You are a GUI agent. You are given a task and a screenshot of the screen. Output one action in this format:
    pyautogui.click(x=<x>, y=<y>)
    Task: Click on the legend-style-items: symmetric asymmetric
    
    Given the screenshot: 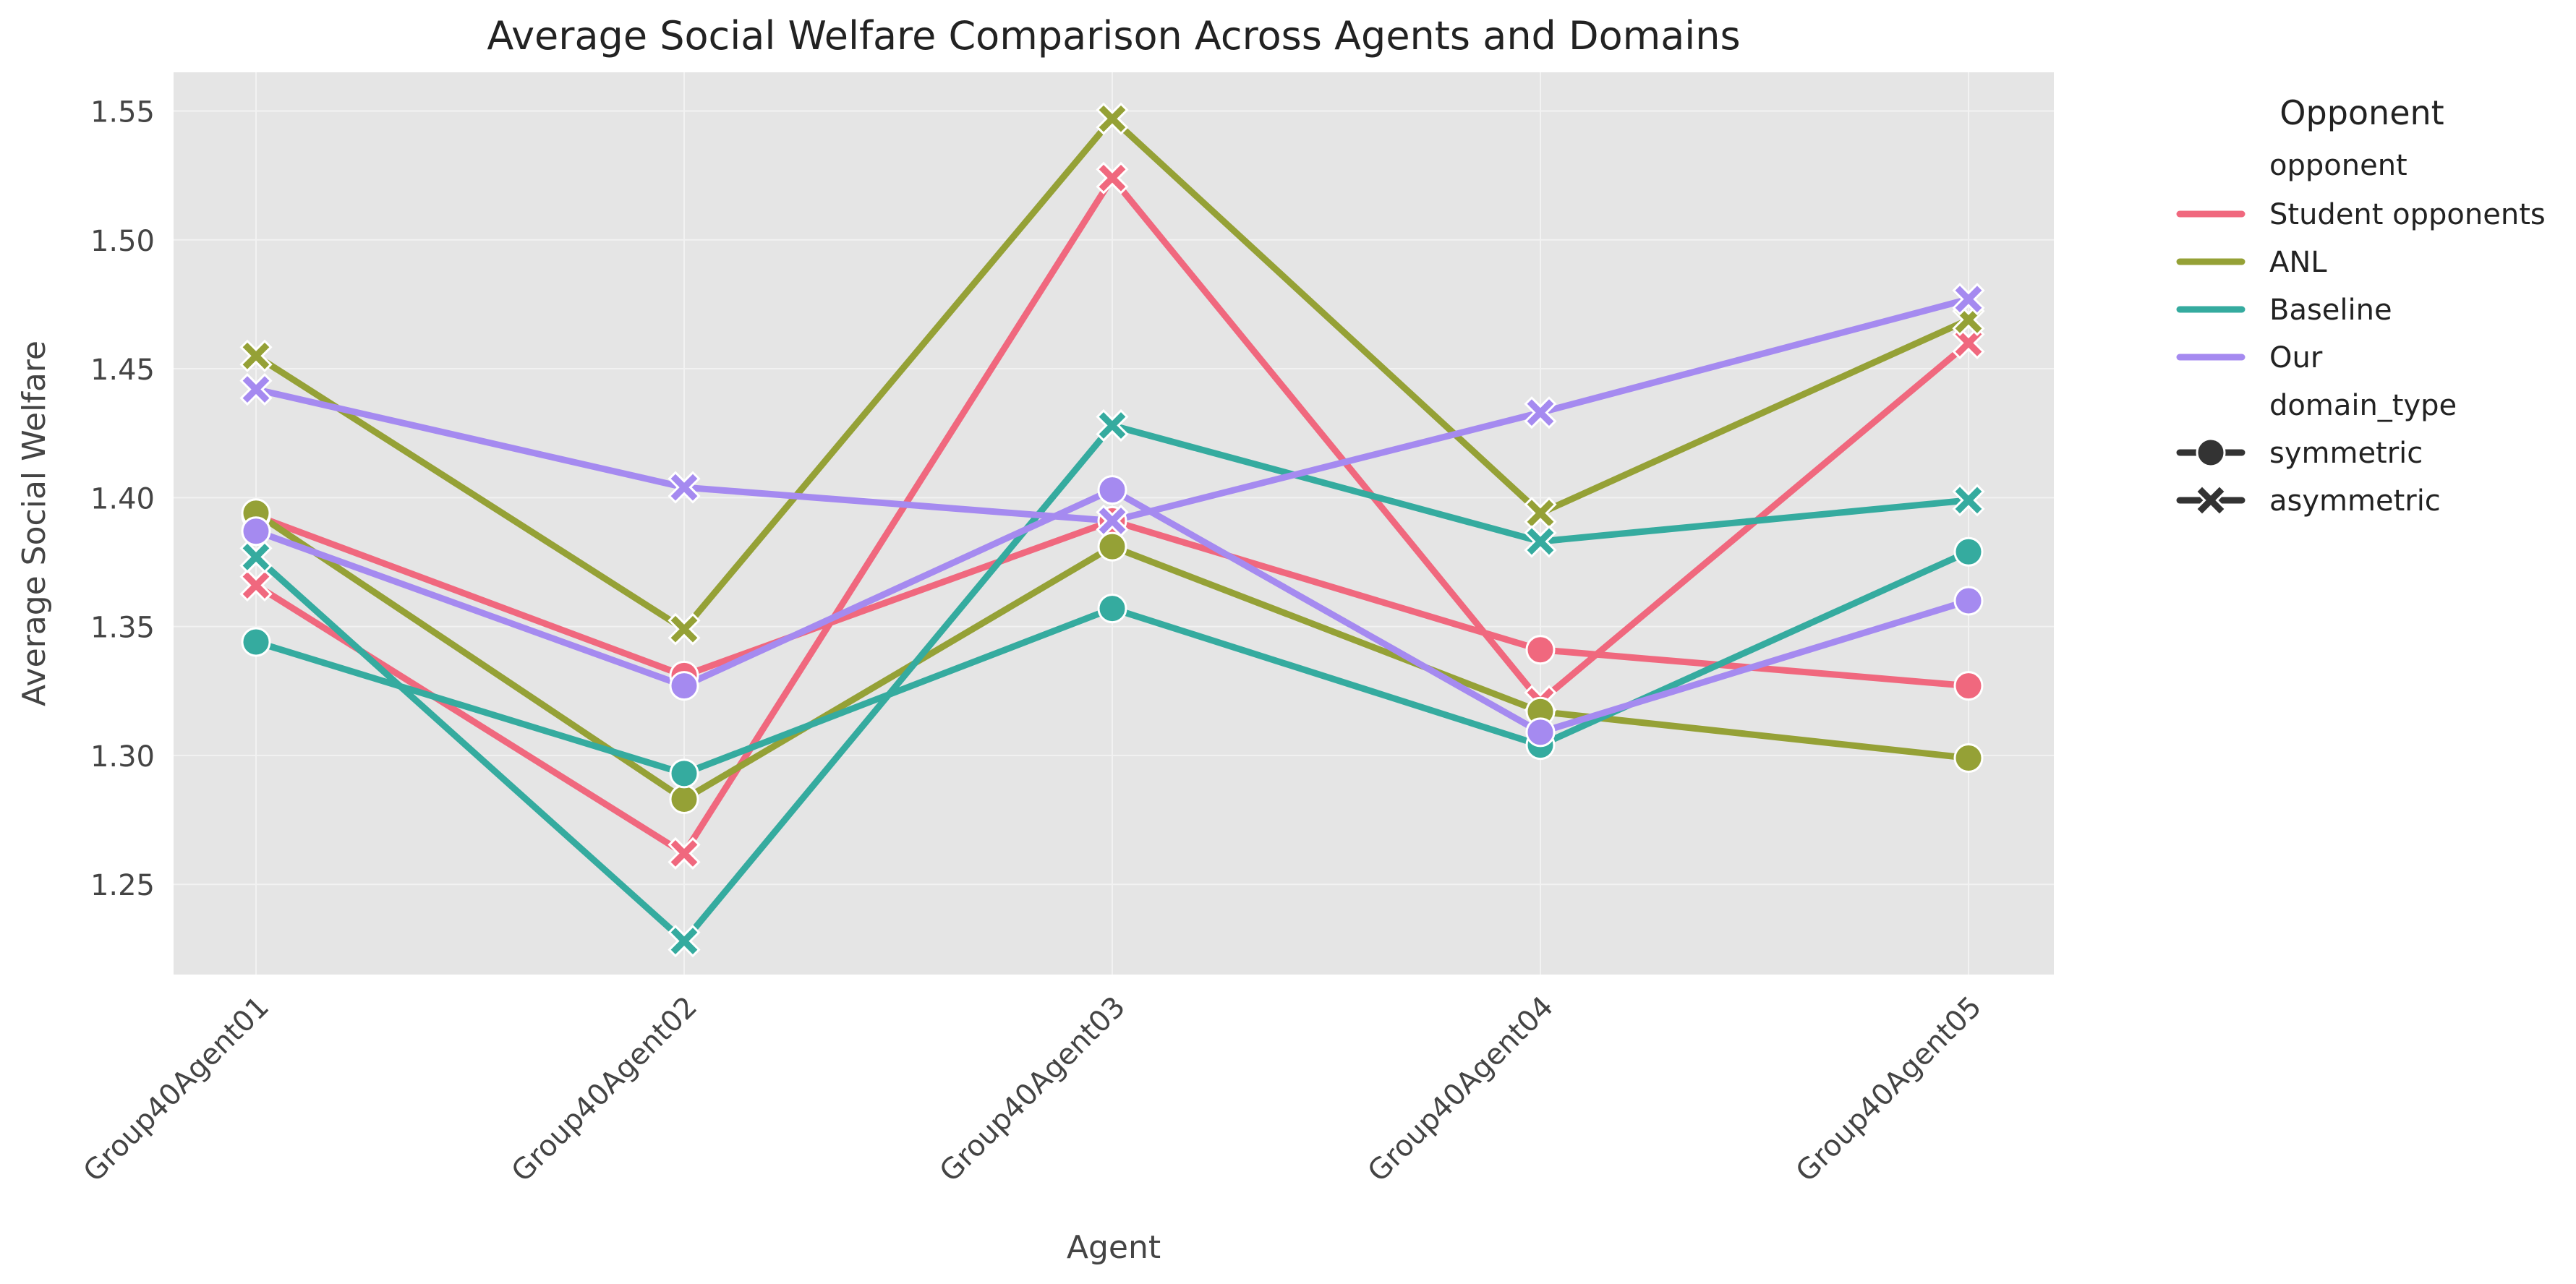 What is the action you would take?
    pyautogui.click(x=2308, y=477)
    